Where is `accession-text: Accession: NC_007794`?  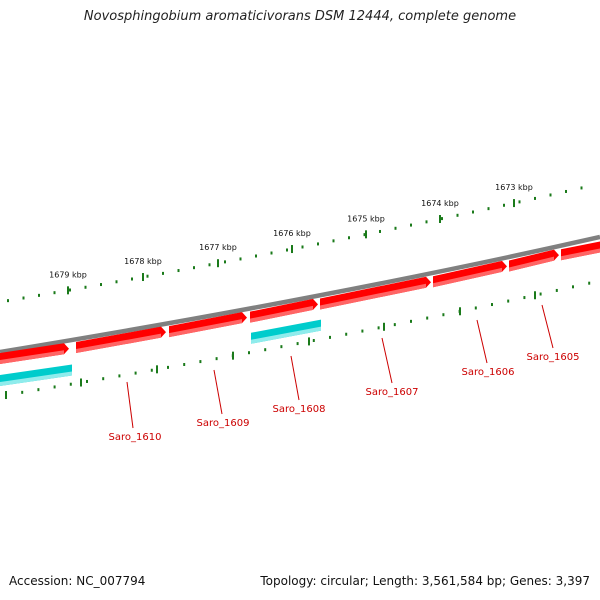 accession-text: Accession: NC_007794 is located at coordinates (77, 581).